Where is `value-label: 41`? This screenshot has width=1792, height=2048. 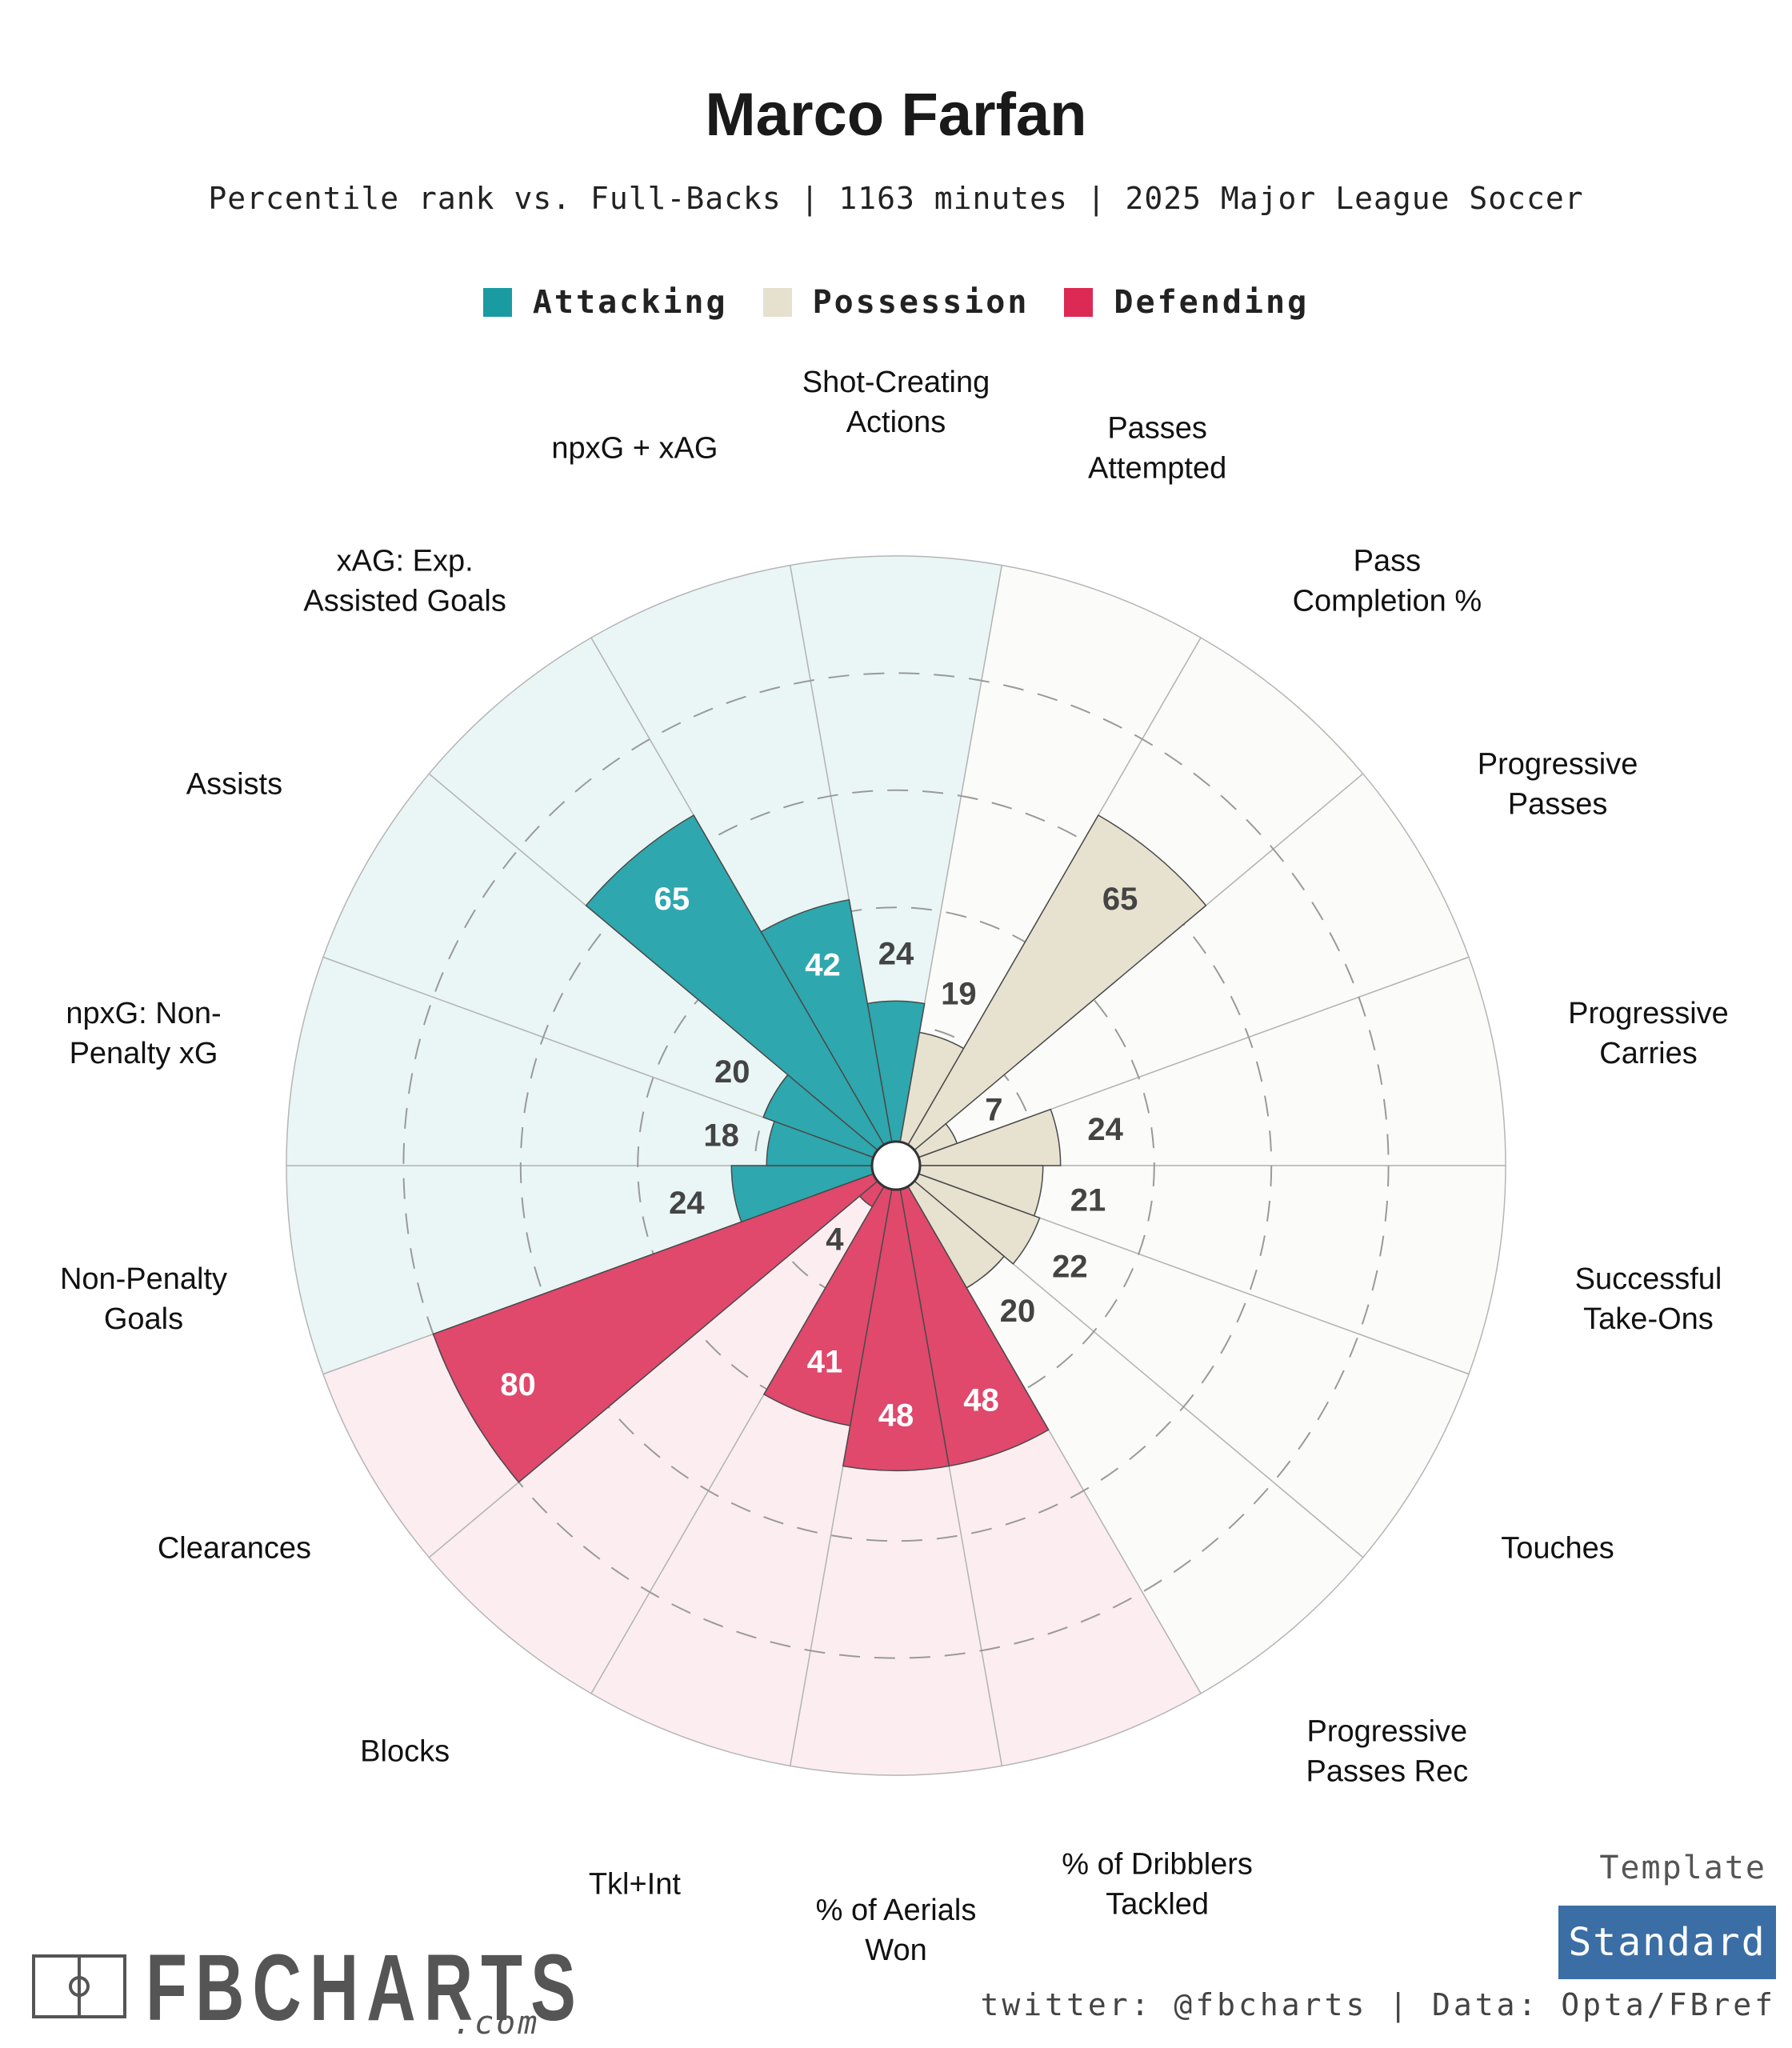 value-label: 41 is located at coordinates (825, 1361).